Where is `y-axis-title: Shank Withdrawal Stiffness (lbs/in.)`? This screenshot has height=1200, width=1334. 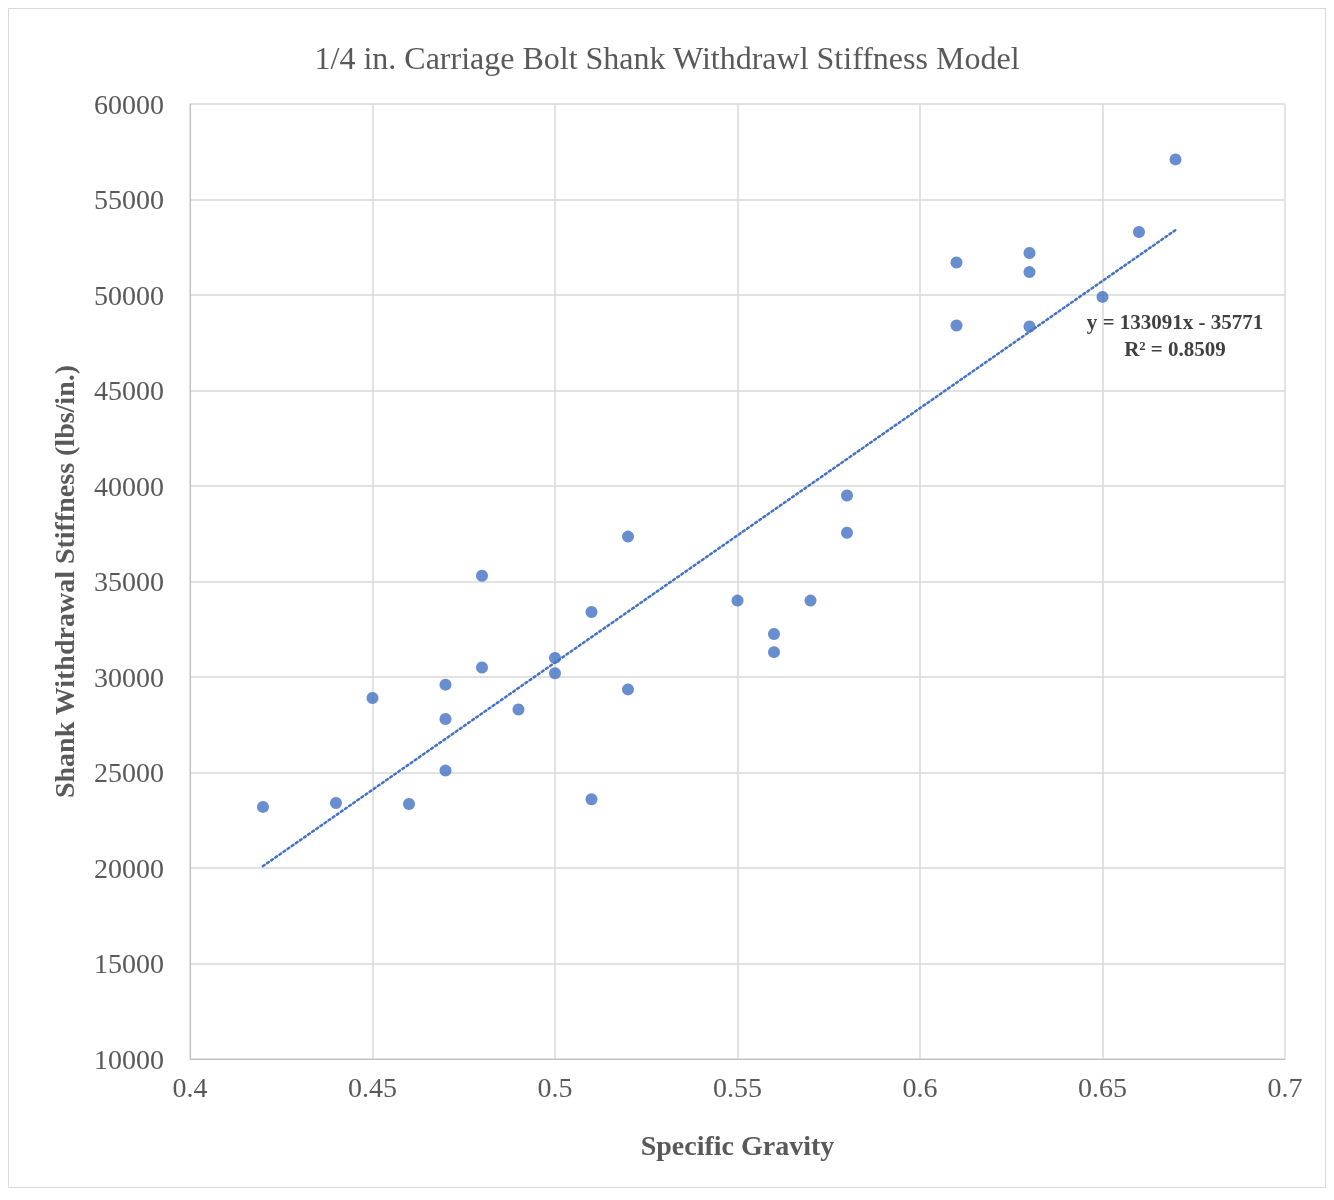
y-axis-title: Shank Withdrawal Stiffness (lbs/in.) is located at coordinates (64, 581).